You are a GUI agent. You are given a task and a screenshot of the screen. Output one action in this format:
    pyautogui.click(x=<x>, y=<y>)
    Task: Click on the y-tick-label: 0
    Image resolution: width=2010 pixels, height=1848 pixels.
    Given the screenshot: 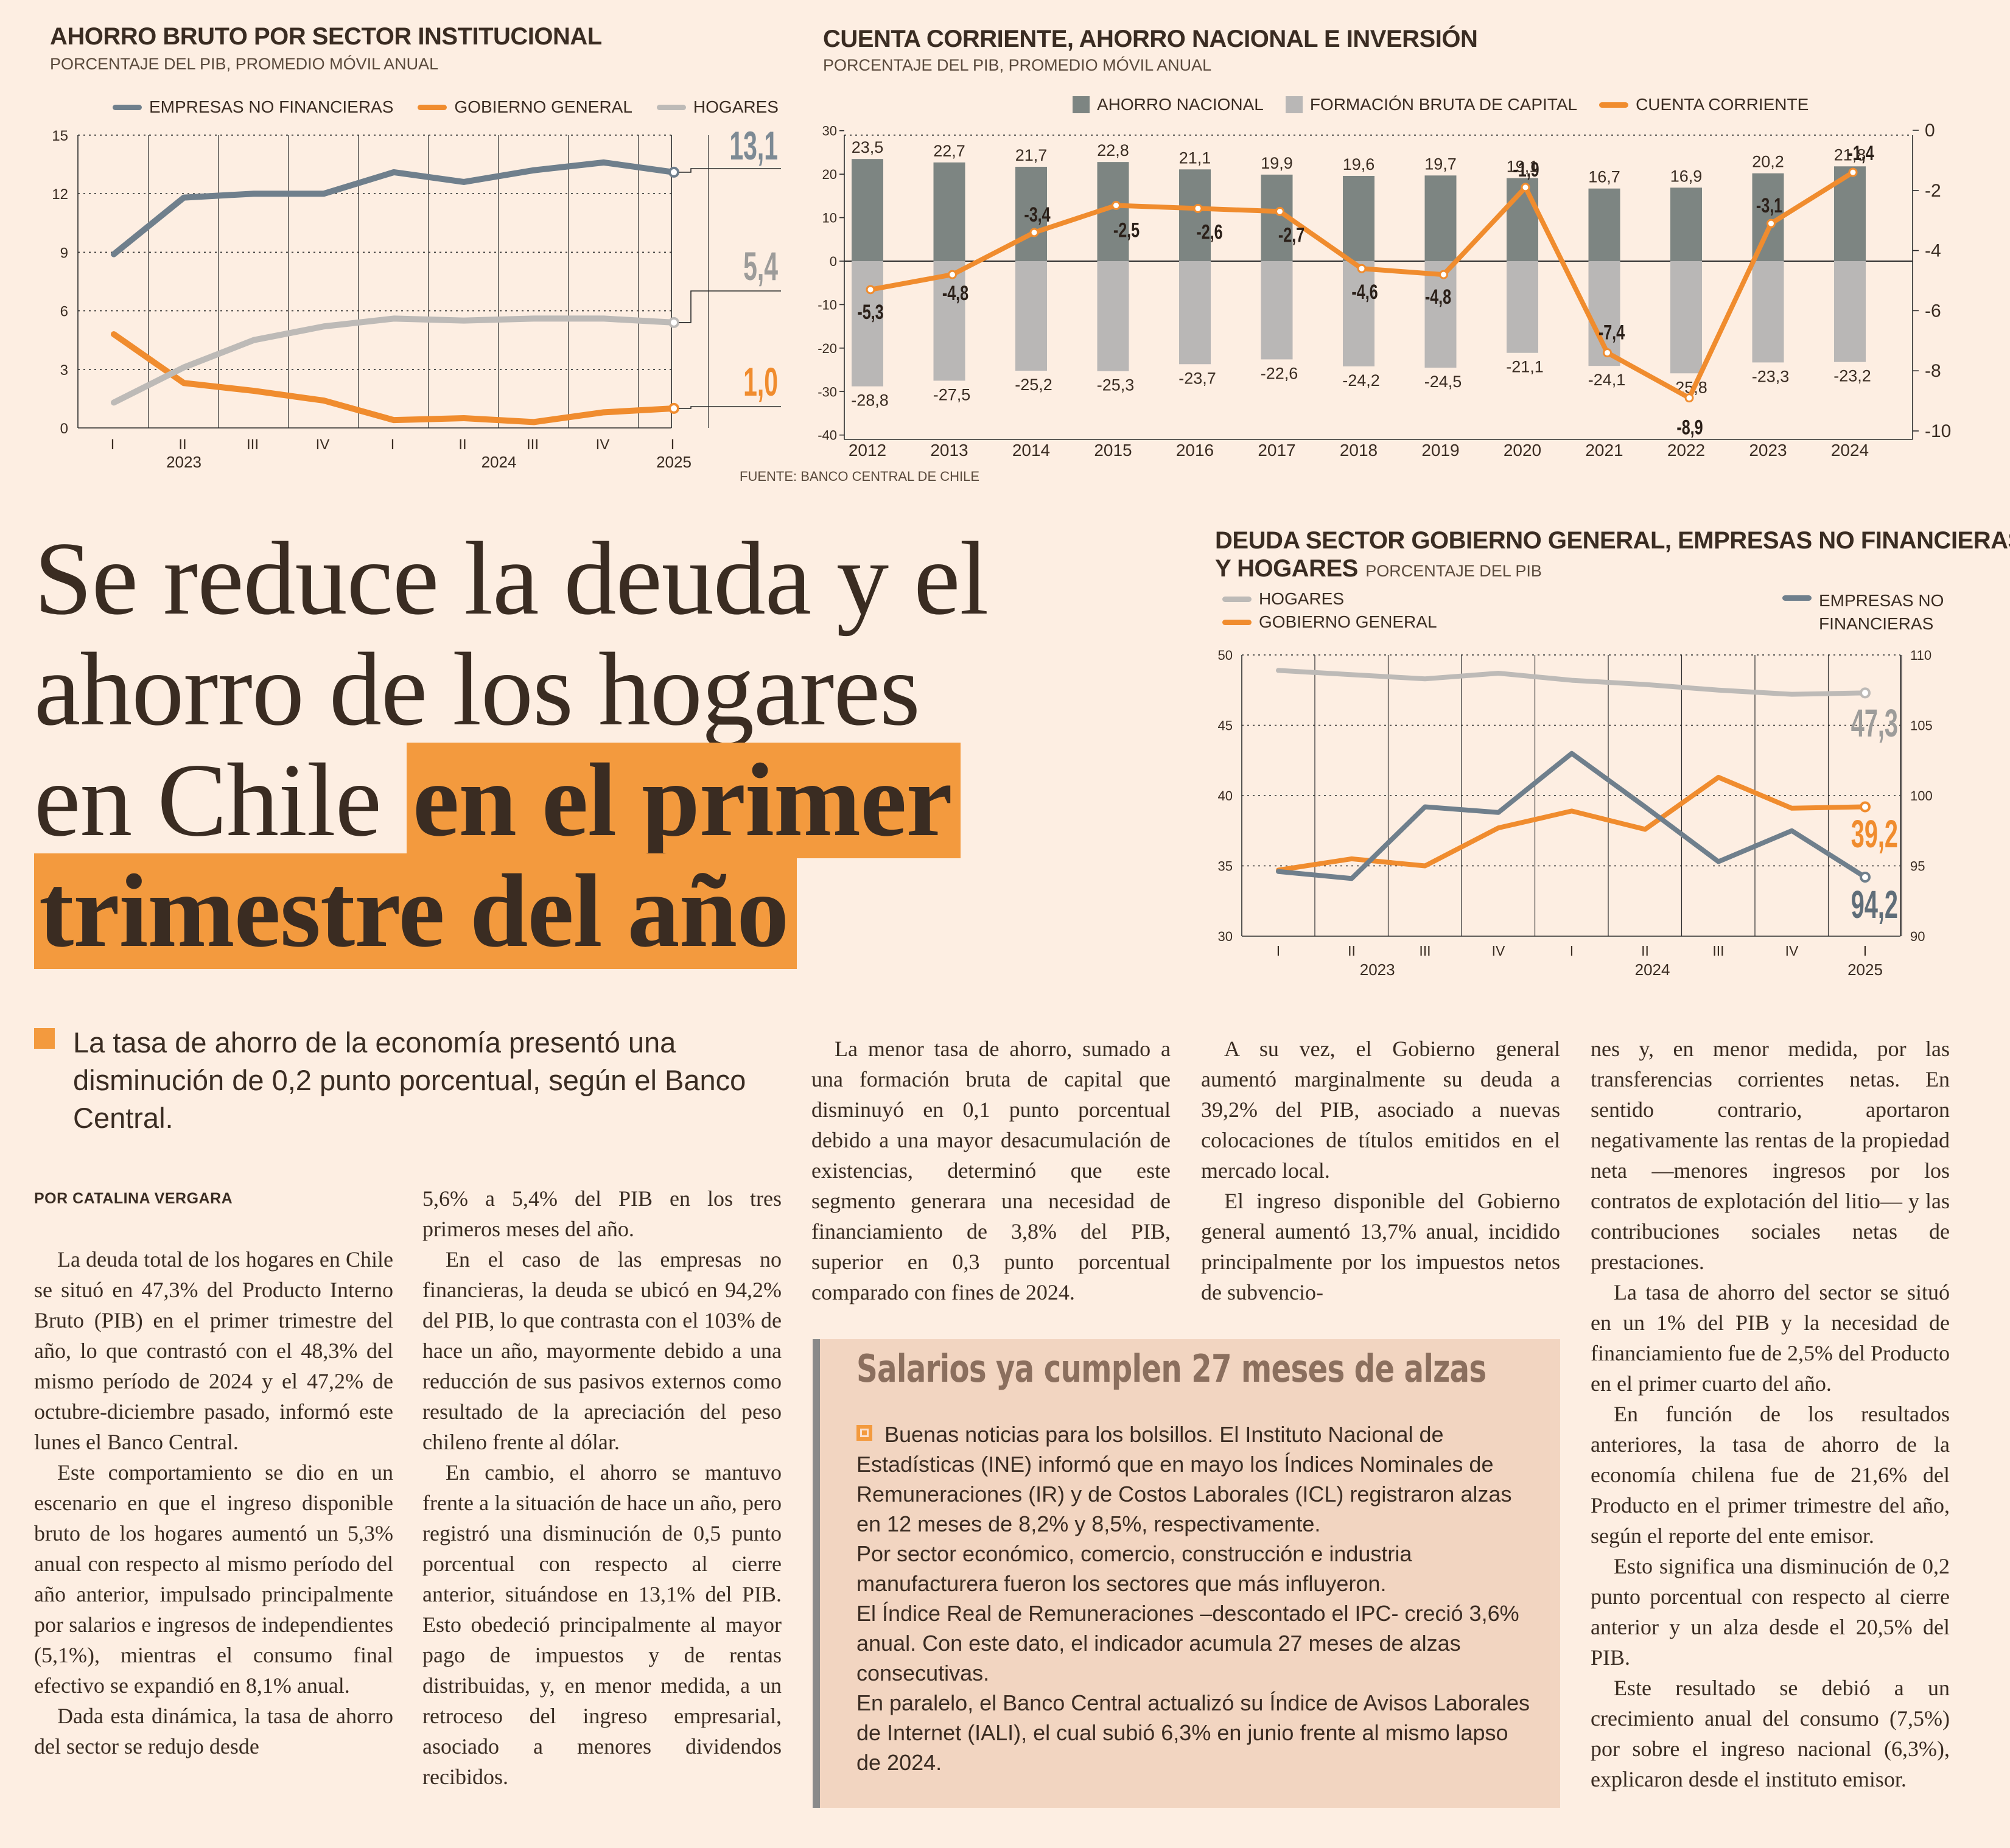 What is the action you would take?
    pyautogui.click(x=64, y=429)
    